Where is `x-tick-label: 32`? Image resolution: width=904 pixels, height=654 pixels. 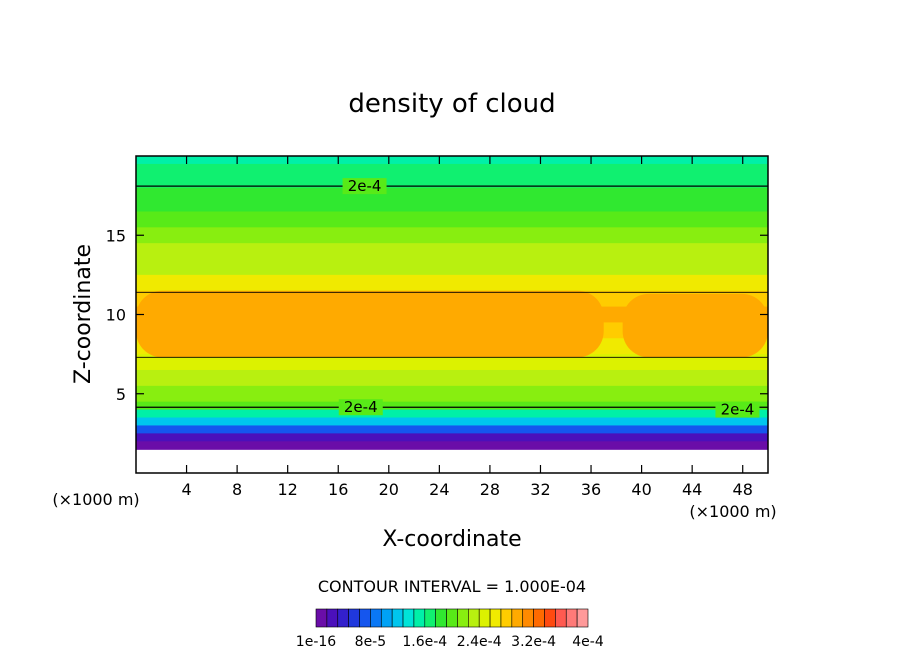
x-tick-label: 32 is located at coordinates (540, 489).